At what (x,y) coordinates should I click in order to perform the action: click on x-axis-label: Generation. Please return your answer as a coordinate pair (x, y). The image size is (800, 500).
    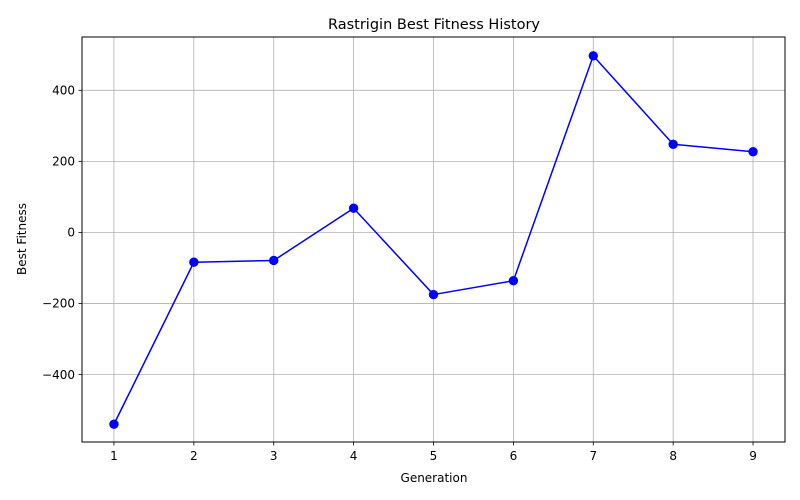
    Looking at the image, I should click on (434, 478).